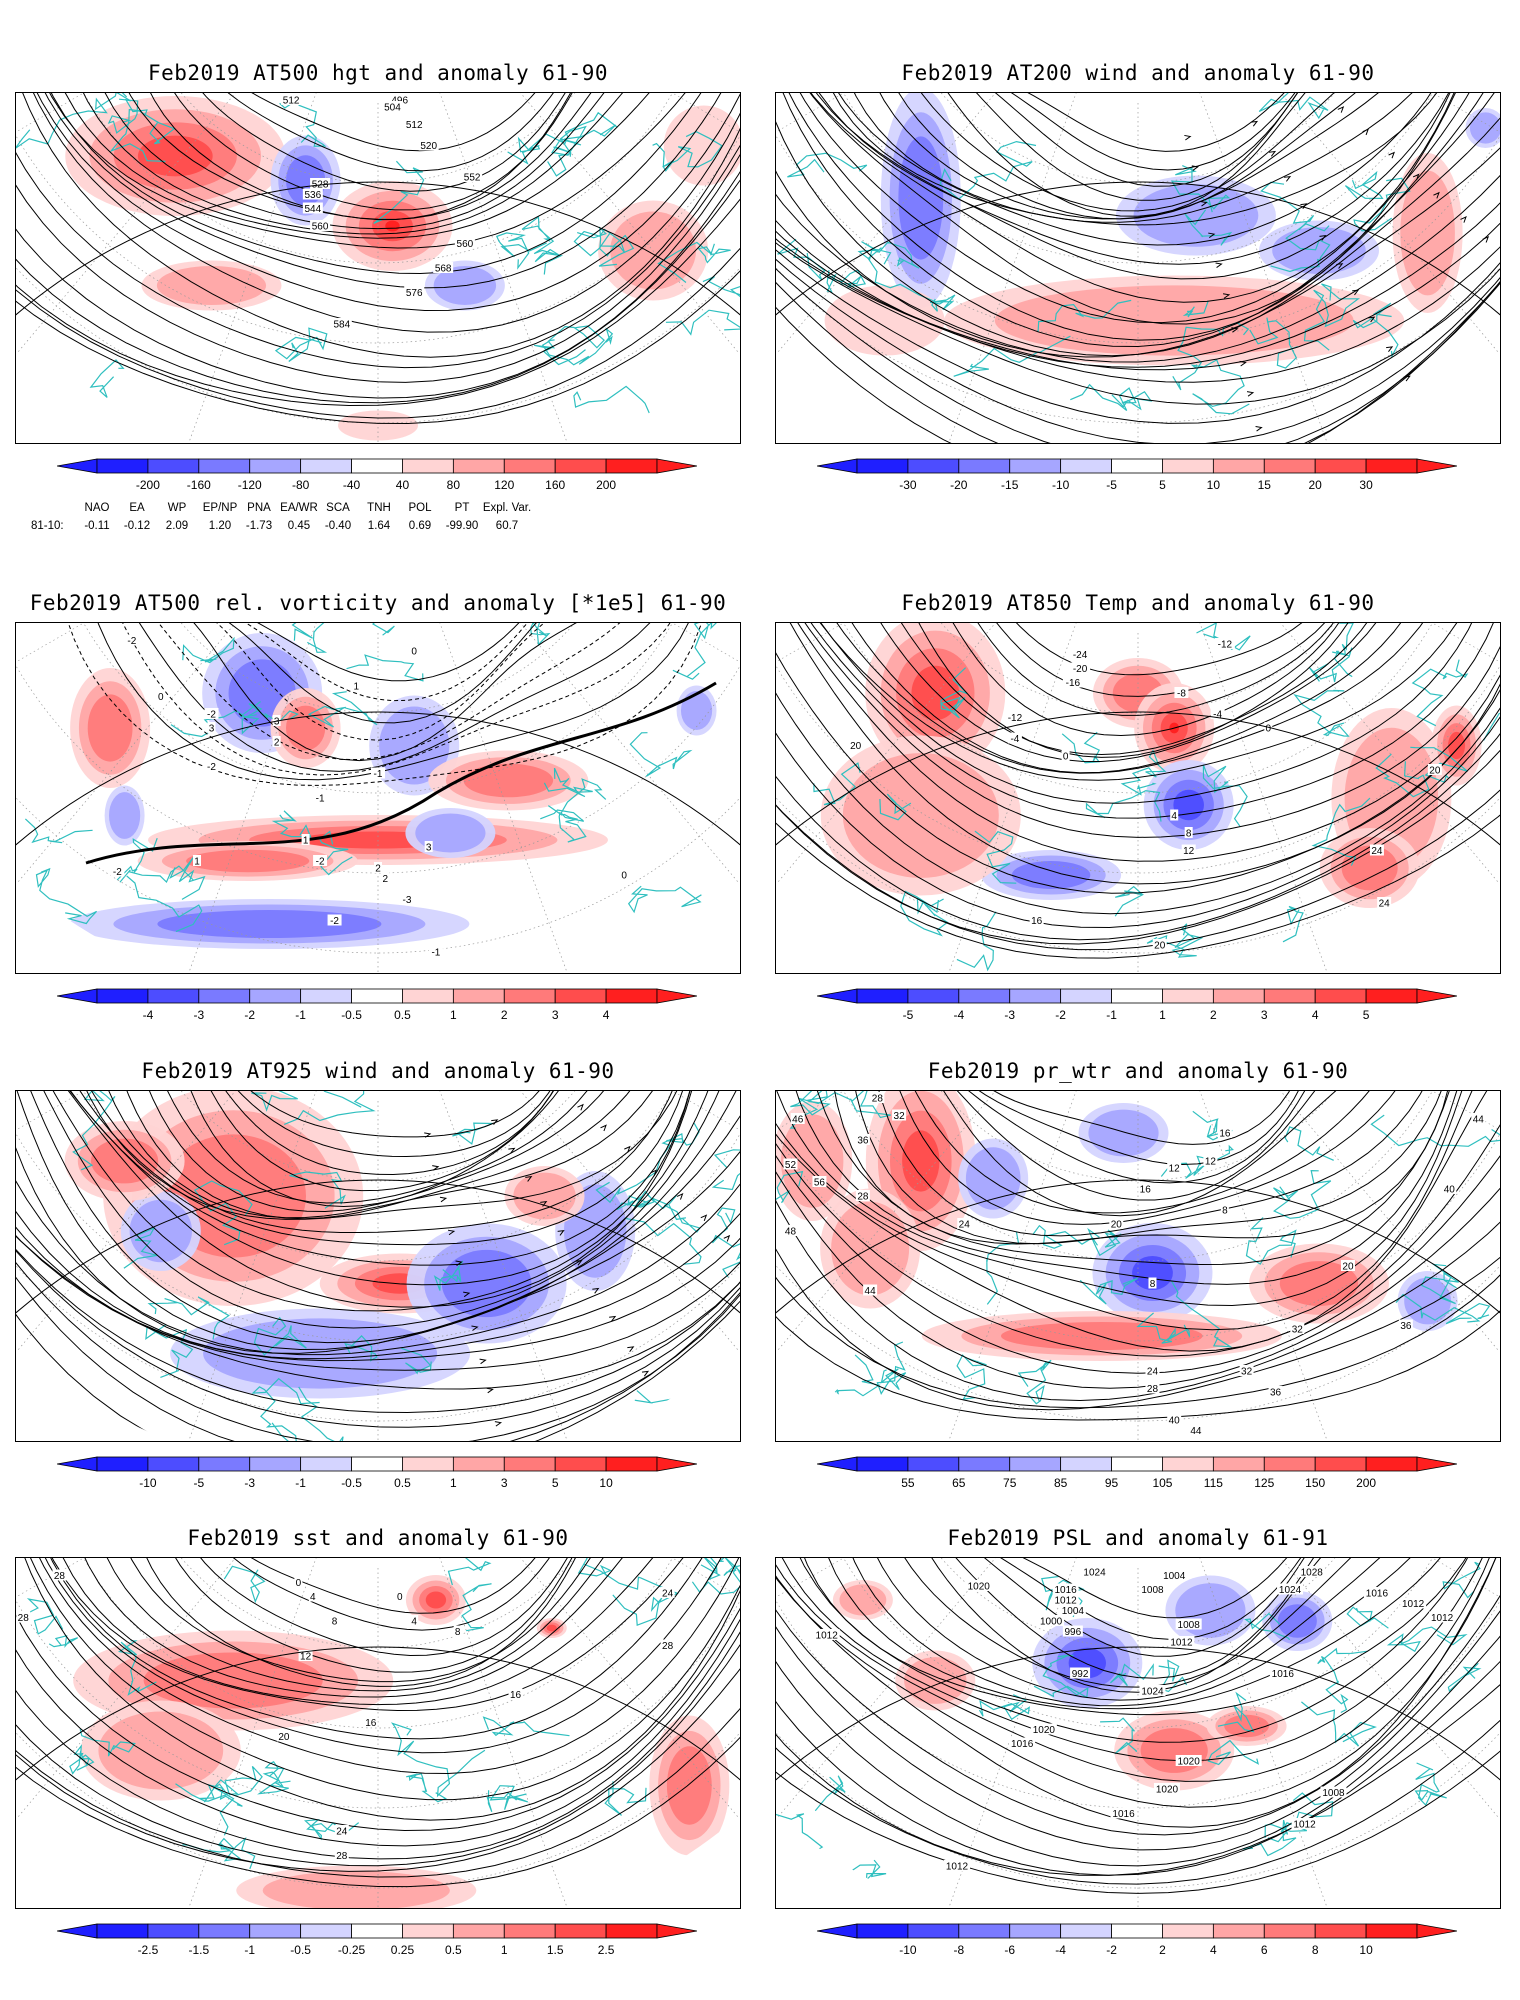 The width and height of the screenshot is (1520, 2000). What do you see at coordinates (462, 508) in the screenshot?
I see `tele-name: PT` at bounding box center [462, 508].